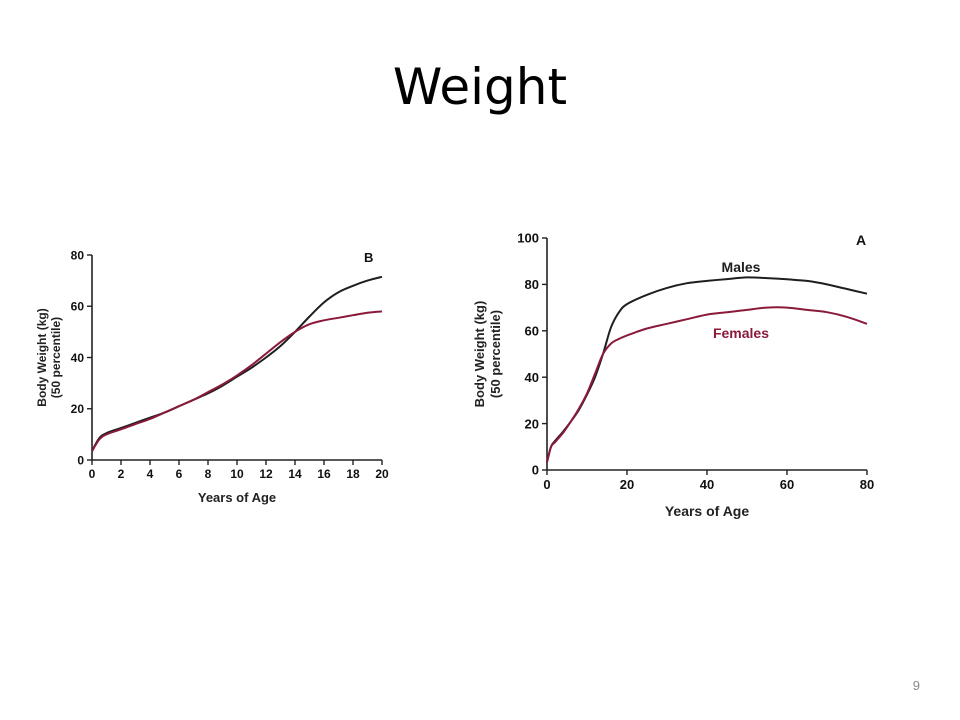  I want to click on y-tick-label-b: 80, so click(78, 255).